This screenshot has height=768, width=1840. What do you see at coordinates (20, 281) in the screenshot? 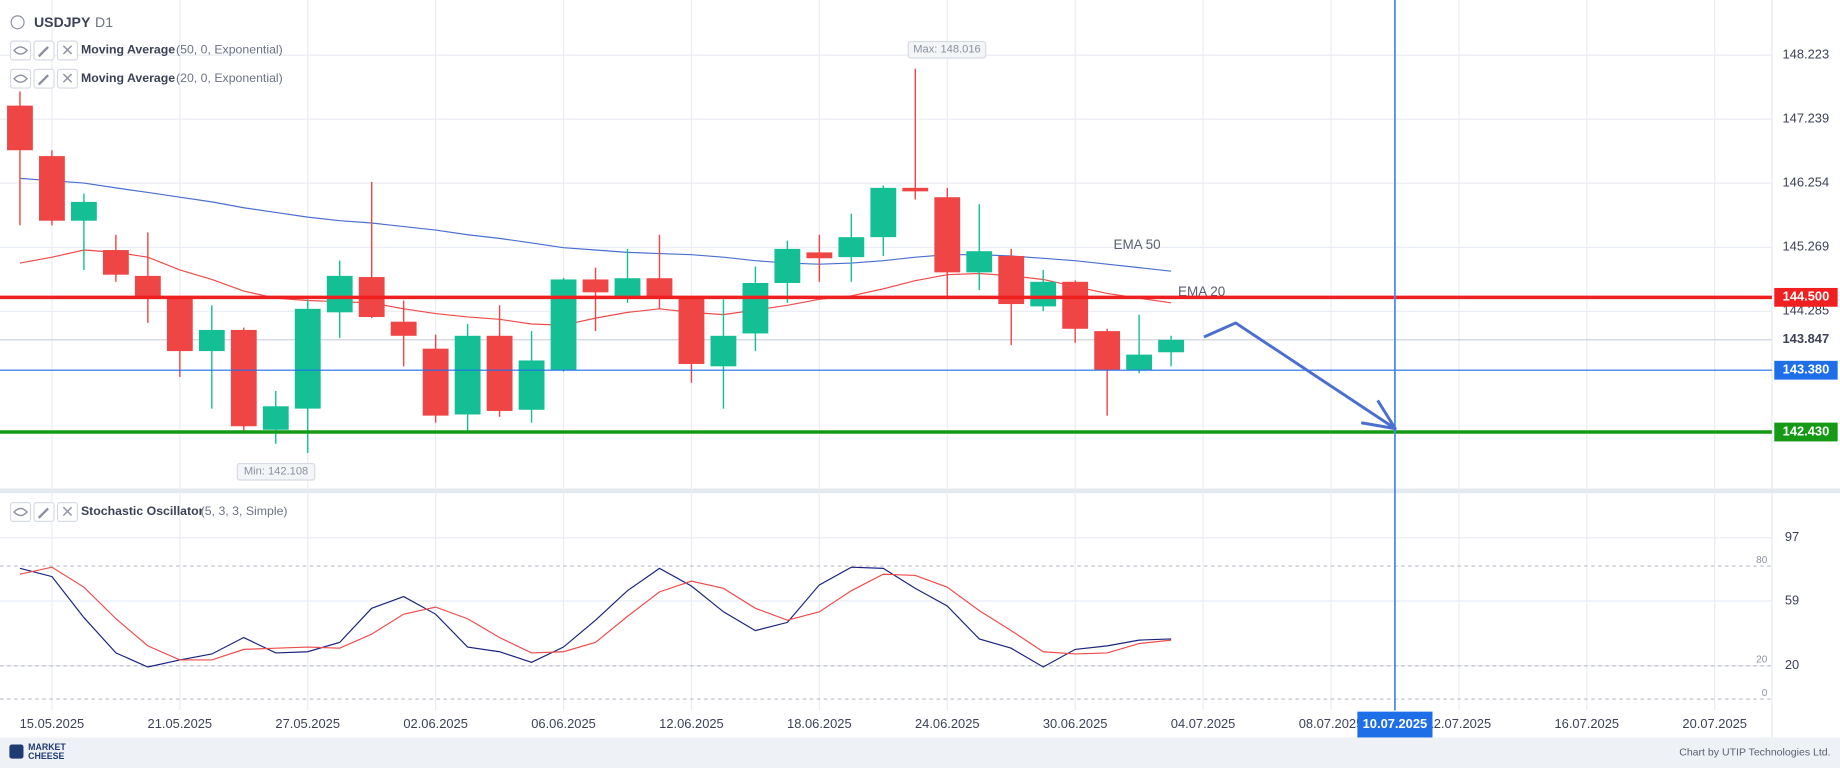
I see `eye-icon` at bounding box center [20, 281].